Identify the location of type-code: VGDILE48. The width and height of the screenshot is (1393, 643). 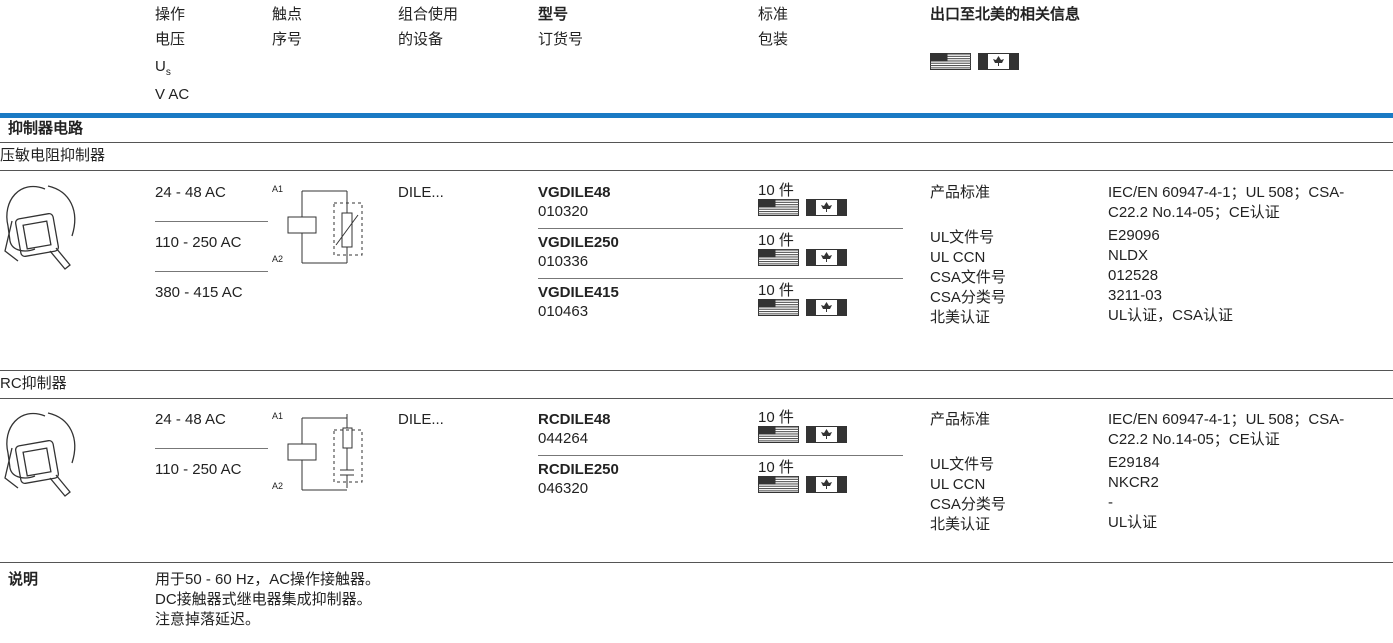
(574, 192).